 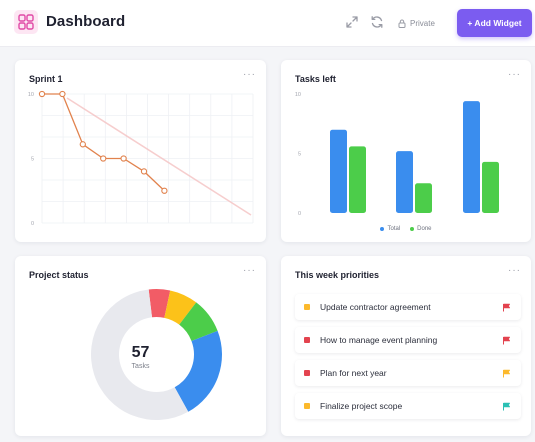 I want to click on chart-legend: Total Done, so click(x=406, y=229).